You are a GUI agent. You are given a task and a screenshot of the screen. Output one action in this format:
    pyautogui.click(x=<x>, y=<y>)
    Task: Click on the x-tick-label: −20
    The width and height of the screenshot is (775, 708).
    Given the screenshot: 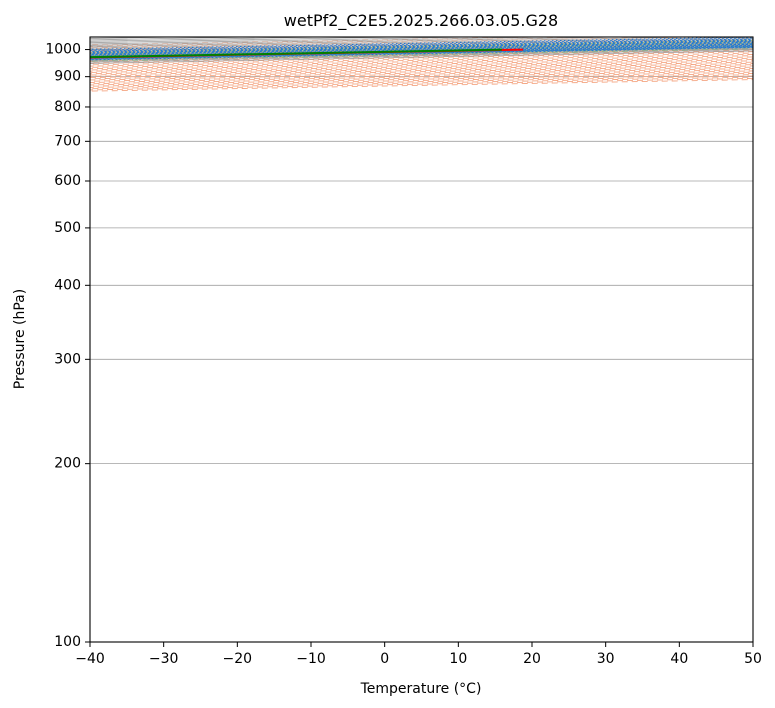 What is the action you would take?
    pyautogui.click(x=238, y=659)
    